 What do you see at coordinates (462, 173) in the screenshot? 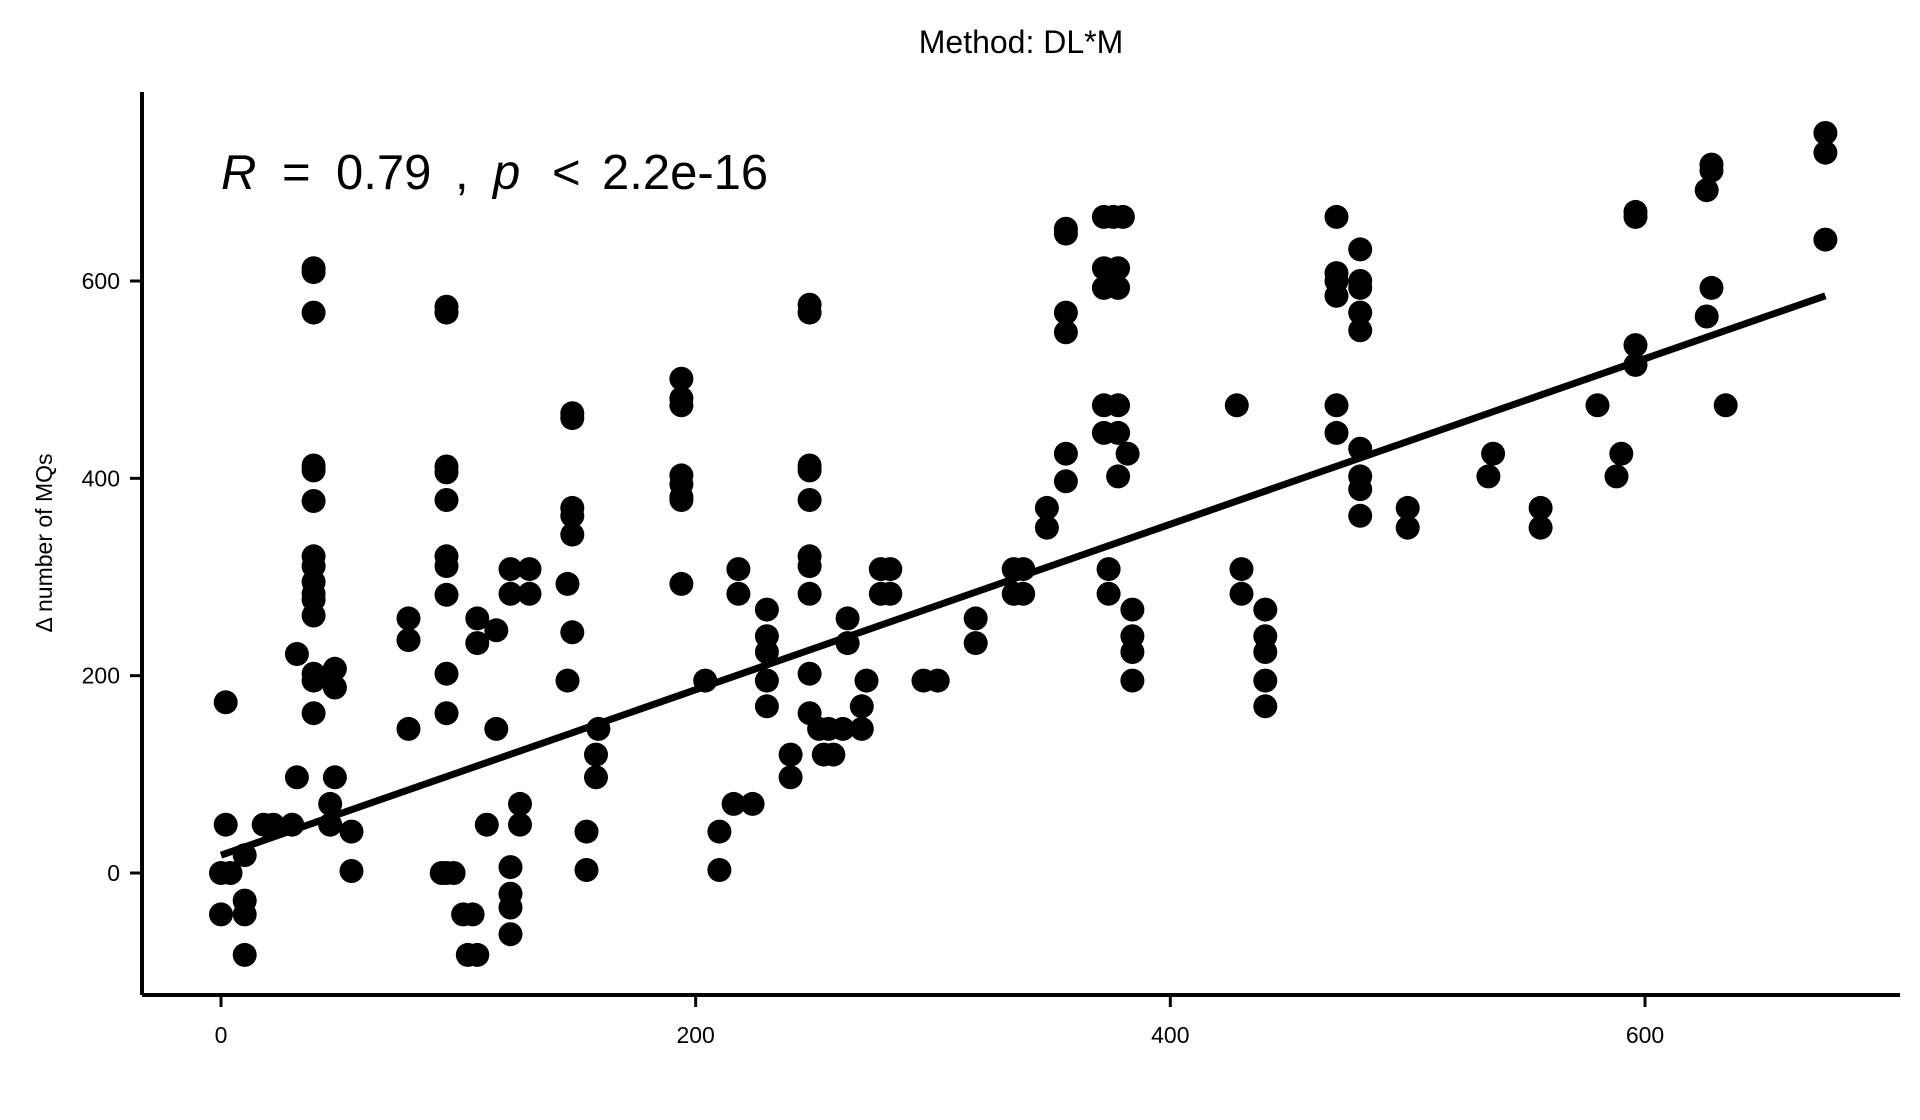
I see `annotation-sep: ,` at bounding box center [462, 173].